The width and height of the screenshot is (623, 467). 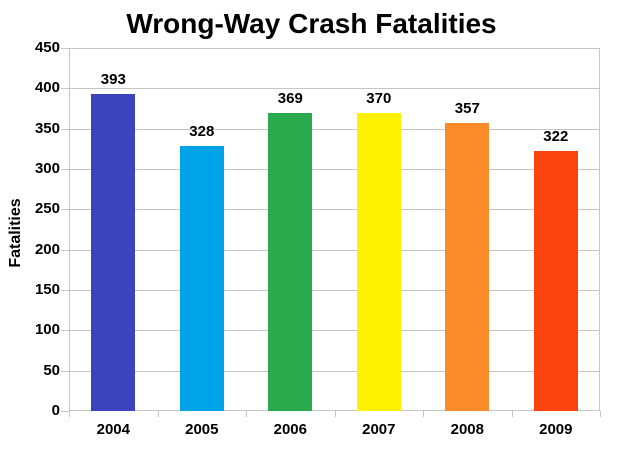 What do you see at coordinates (467, 429) in the screenshot?
I see `x-tick-label-2008: 2008` at bounding box center [467, 429].